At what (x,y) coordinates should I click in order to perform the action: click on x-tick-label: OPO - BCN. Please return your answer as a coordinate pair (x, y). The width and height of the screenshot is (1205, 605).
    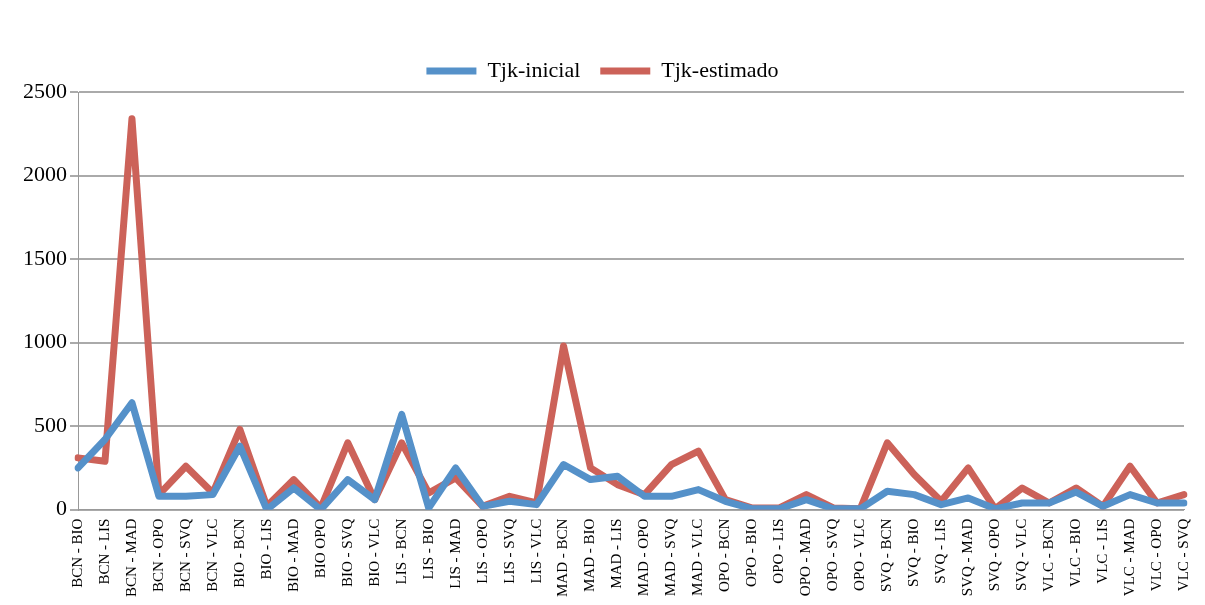
    Looking at the image, I should click on (724, 555).